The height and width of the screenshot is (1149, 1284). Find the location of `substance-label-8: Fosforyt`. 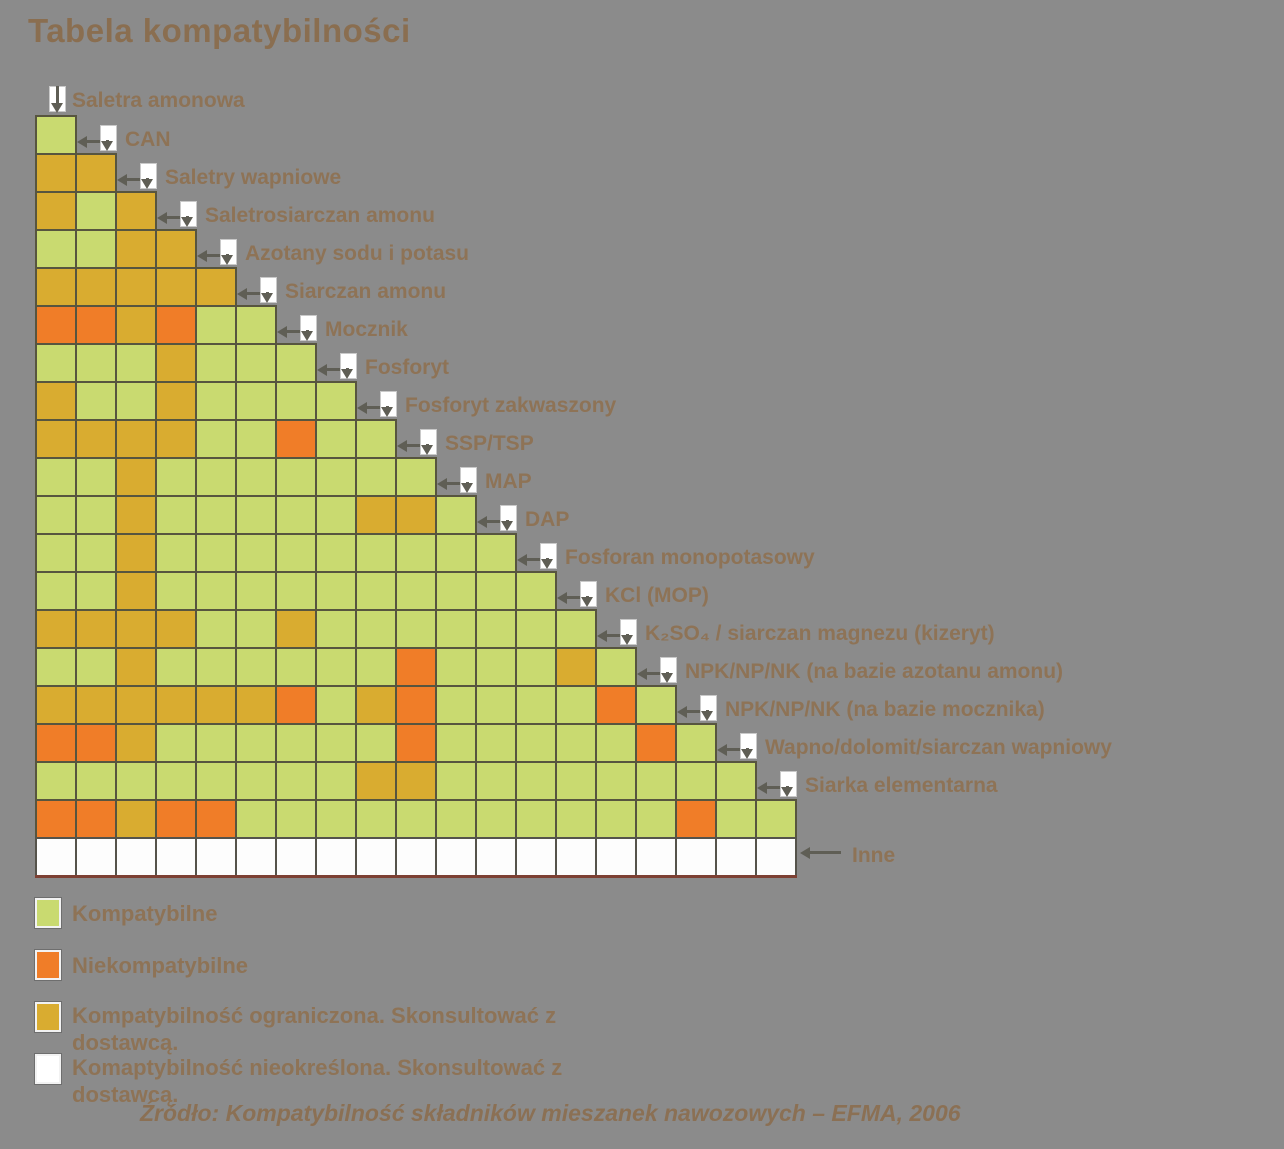

substance-label-8: Fosforyt is located at coordinates (407, 367).